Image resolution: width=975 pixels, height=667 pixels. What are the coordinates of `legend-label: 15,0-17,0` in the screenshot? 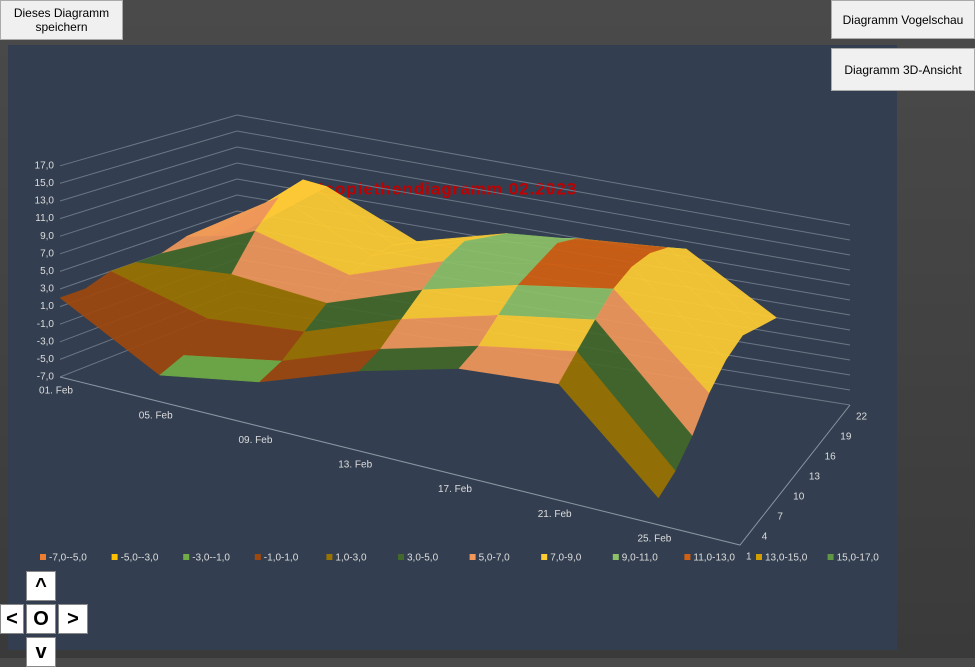 It's located at (858, 558).